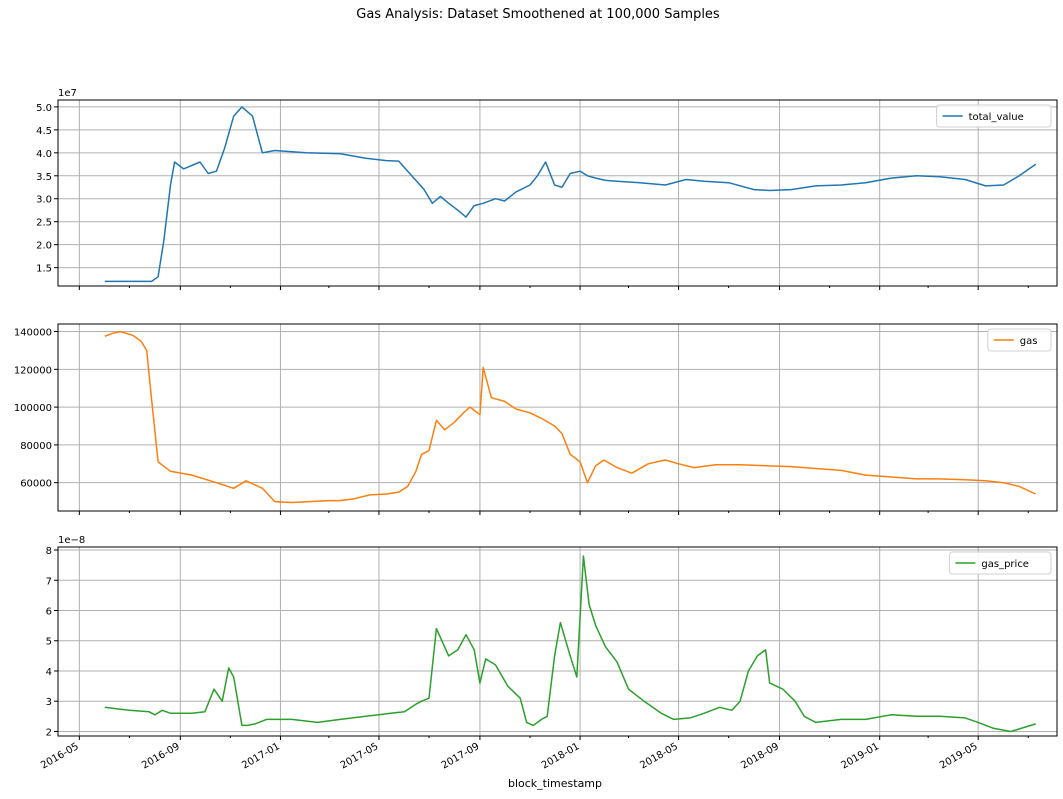 The height and width of the screenshot is (799, 1063). What do you see at coordinates (44, 108) in the screenshot?
I see `y-tick-label: 5.0` at bounding box center [44, 108].